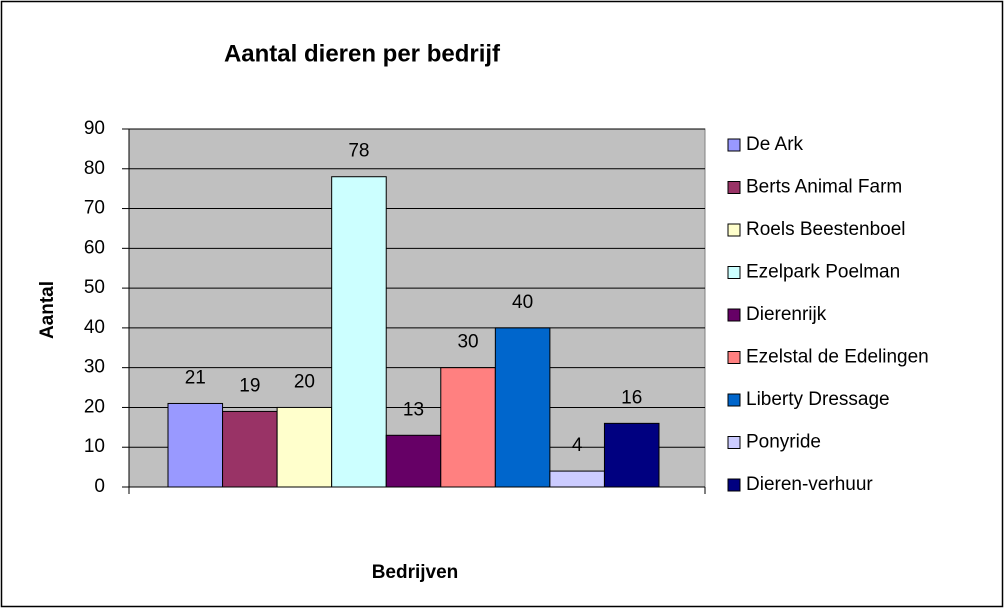  What do you see at coordinates (837, 357) in the screenshot?
I see `legend-label: Ezelstal de Edelingen` at bounding box center [837, 357].